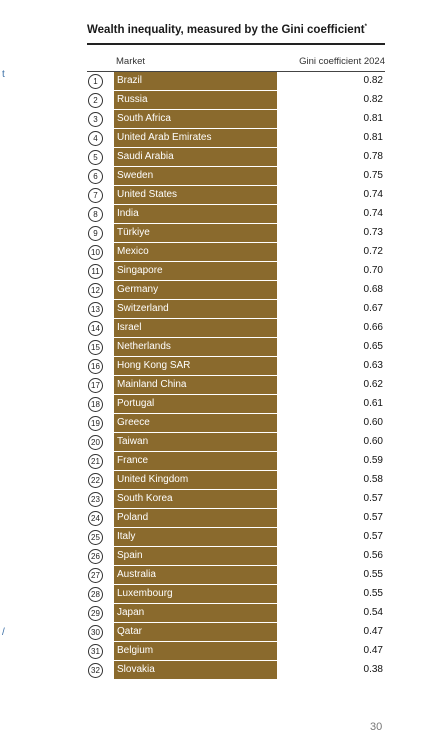 This screenshot has height=749, width=448. What do you see at coordinates (373, 175) in the screenshot?
I see `gini-value: 0.75` at bounding box center [373, 175].